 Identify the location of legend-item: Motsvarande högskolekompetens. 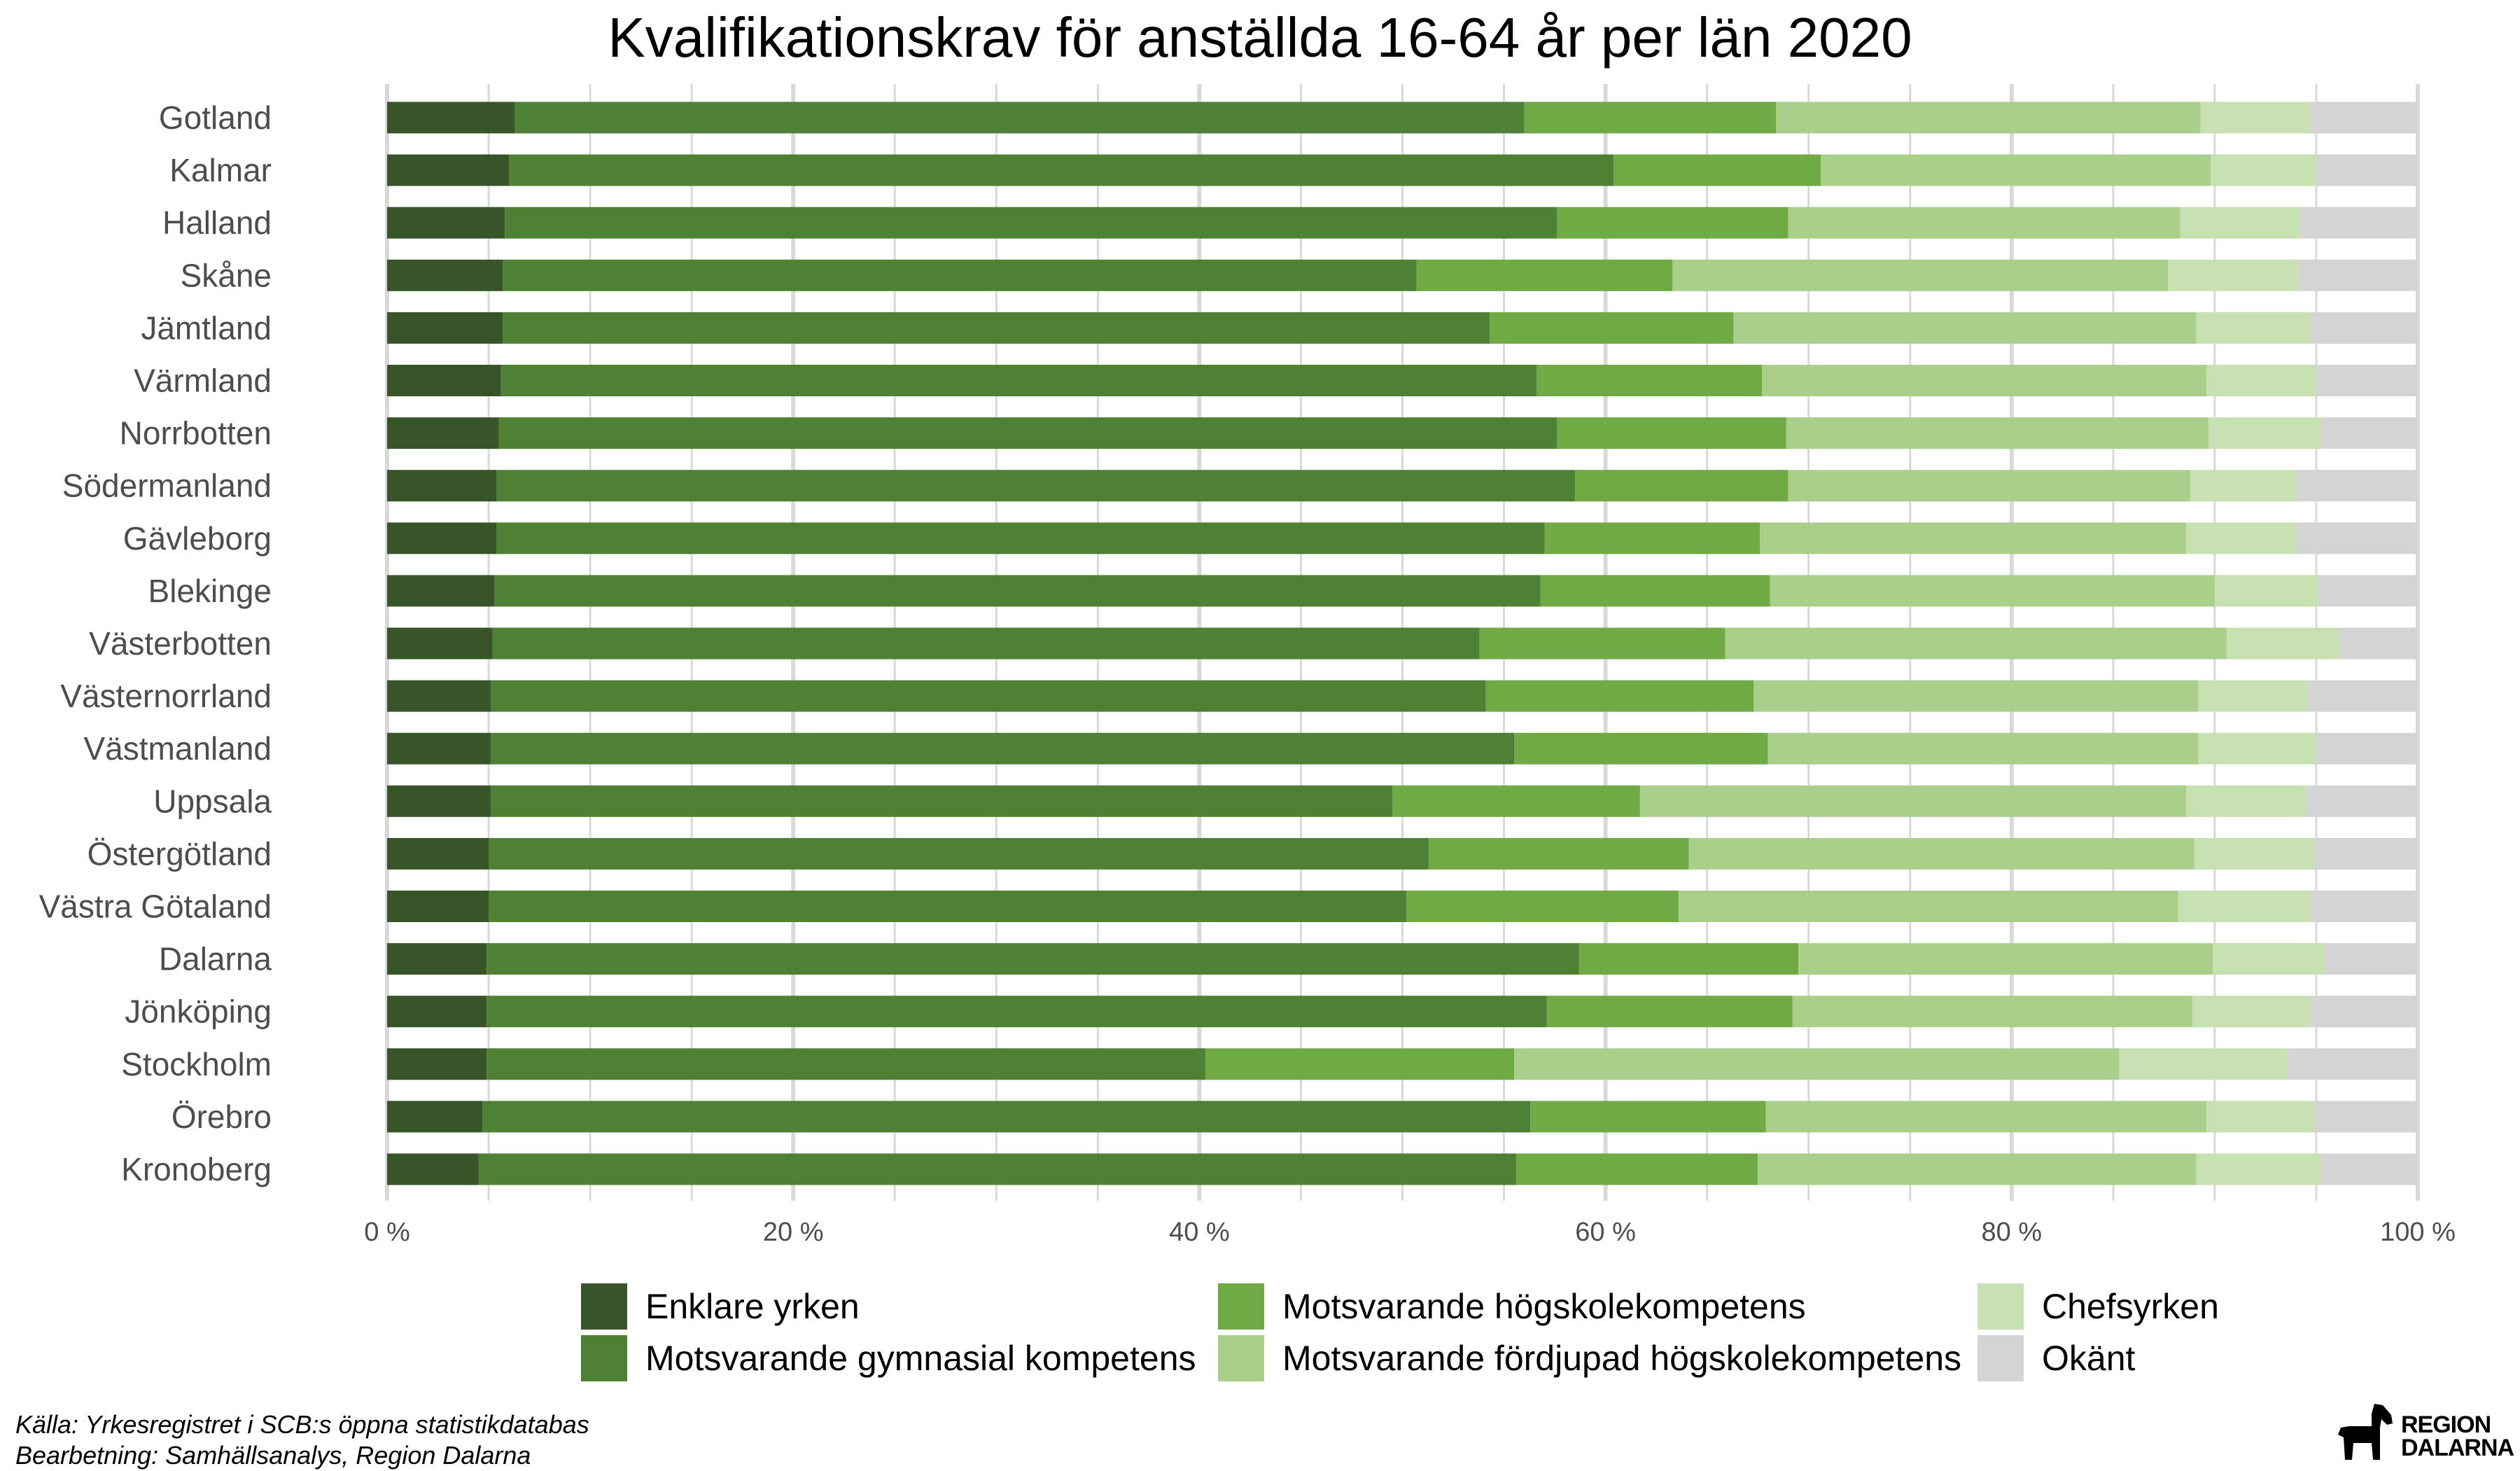
(1512, 1306).